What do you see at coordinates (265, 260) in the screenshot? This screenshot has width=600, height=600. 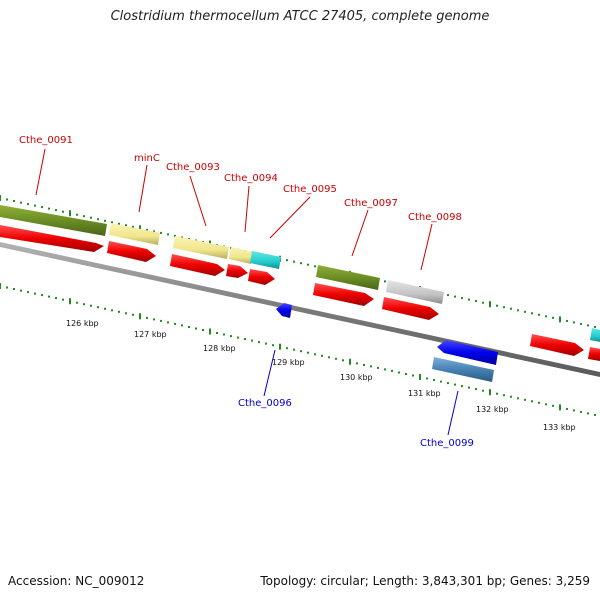 I see `cthe-0095-feature` at bounding box center [265, 260].